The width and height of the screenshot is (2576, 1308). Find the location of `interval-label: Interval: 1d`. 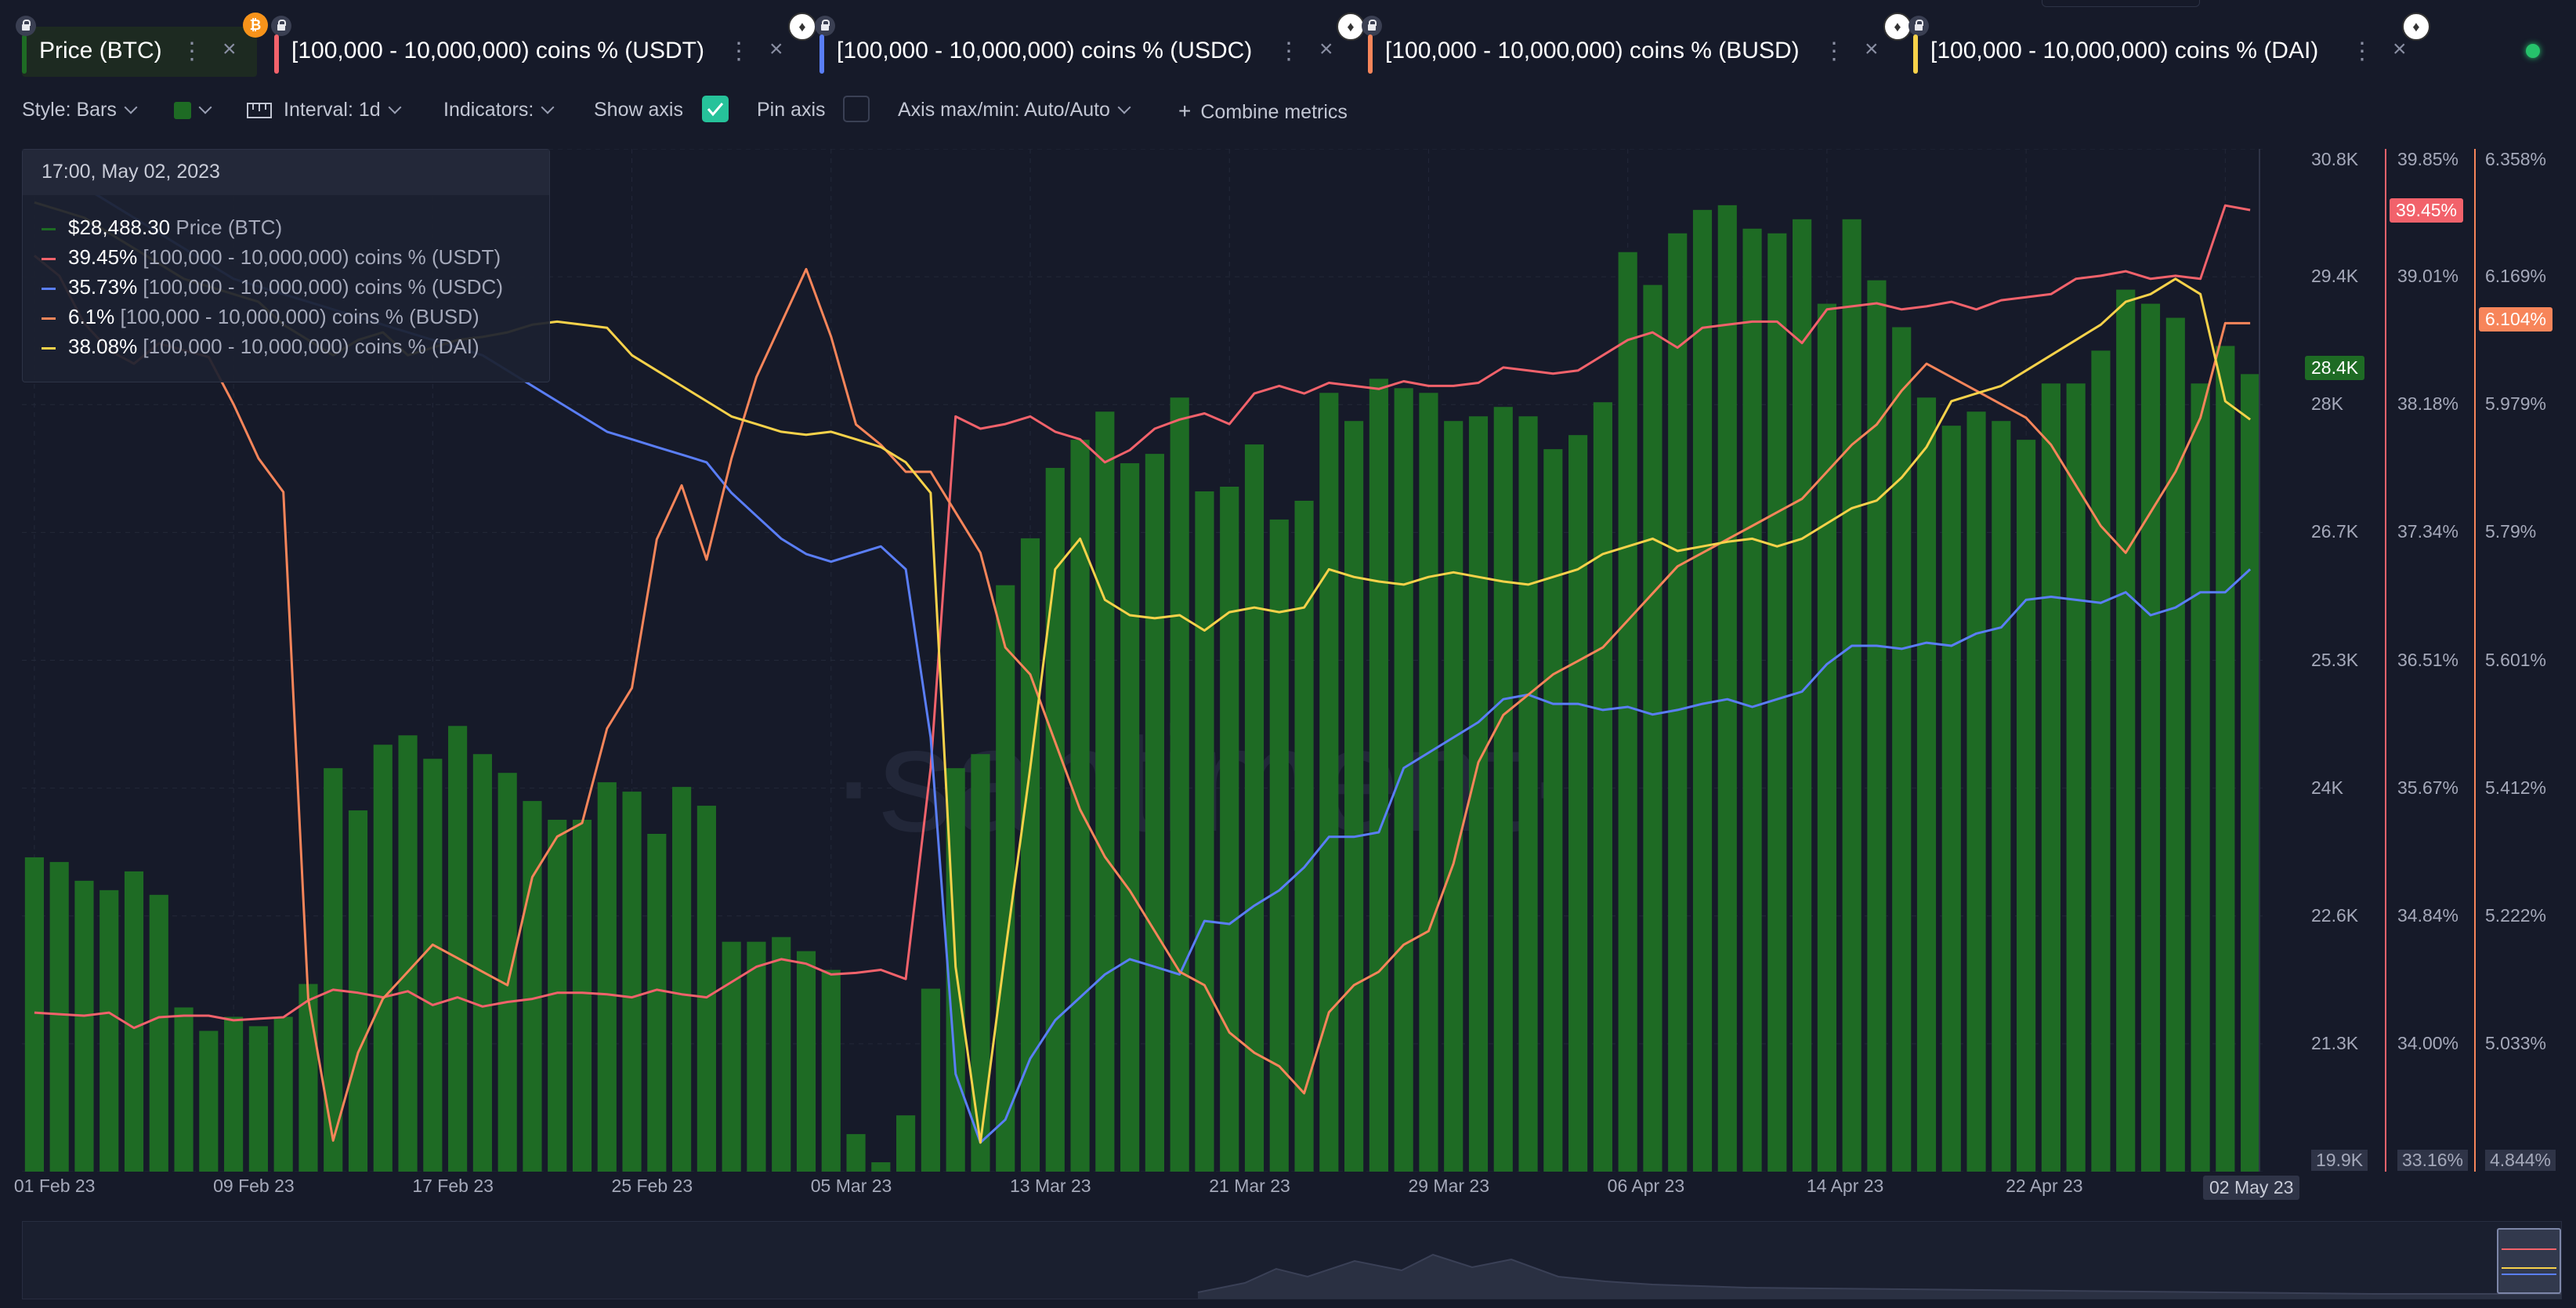

interval-label: Interval: 1d is located at coordinates (333, 110).